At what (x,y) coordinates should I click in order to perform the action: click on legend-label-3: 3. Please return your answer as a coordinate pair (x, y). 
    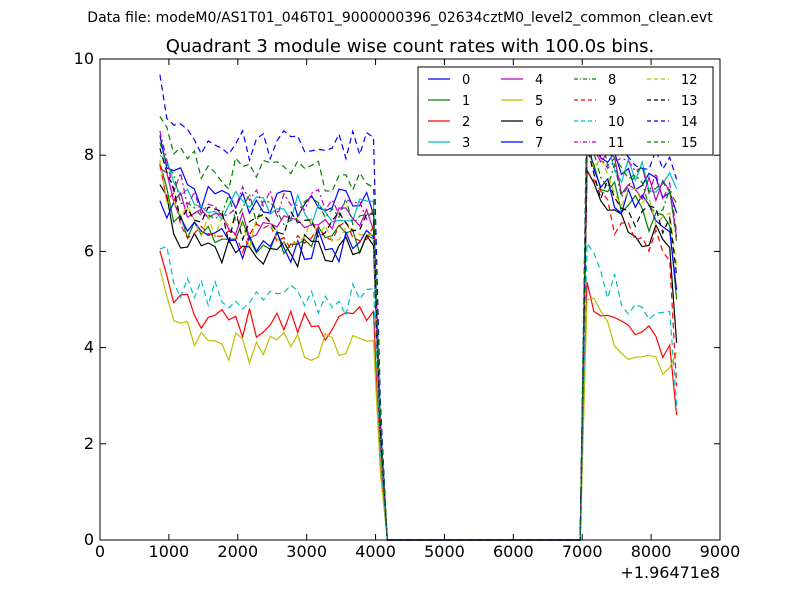
    Looking at the image, I should click on (466, 143).